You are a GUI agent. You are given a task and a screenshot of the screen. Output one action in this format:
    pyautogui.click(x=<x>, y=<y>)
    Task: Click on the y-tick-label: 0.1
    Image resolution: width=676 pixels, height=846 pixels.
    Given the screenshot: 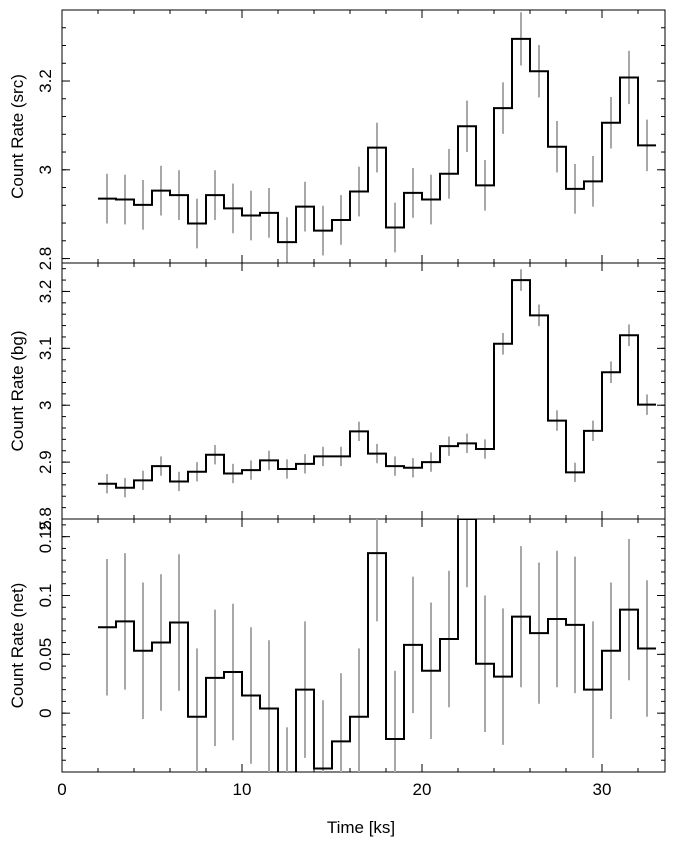 What is the action you would take?
    pyautogui.click(x=45, y=596)
    